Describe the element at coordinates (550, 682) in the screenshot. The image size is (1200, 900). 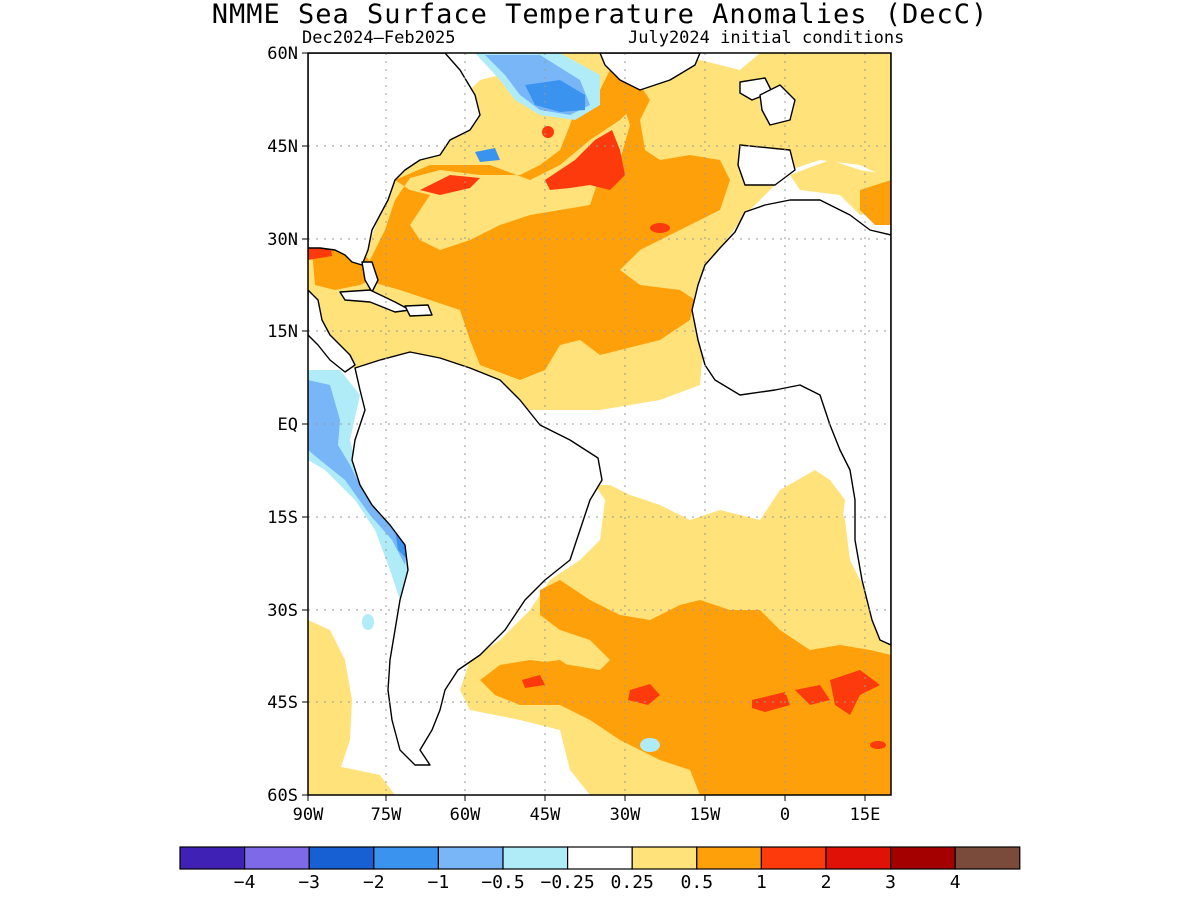
I see `anomaly-region-sw-atlantic-moderate` at that location.